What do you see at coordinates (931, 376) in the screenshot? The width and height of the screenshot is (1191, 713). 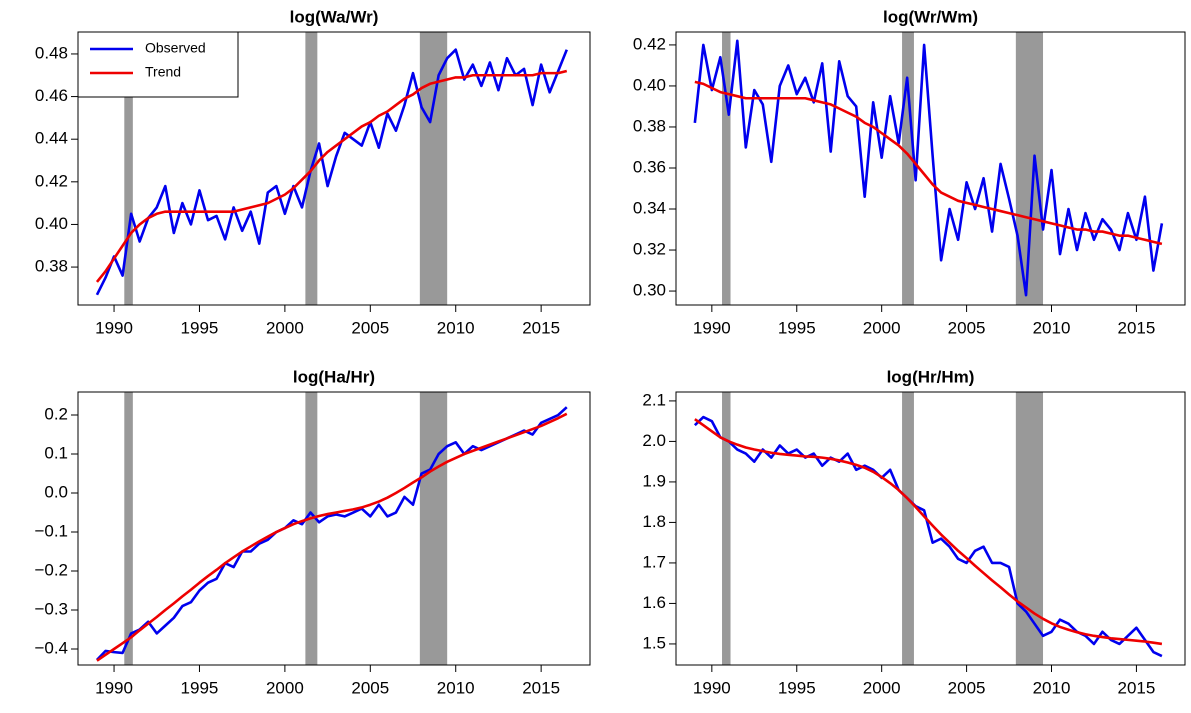 I see `chart-title: log(Hr/Hm)` at bounding box center [931, 376].